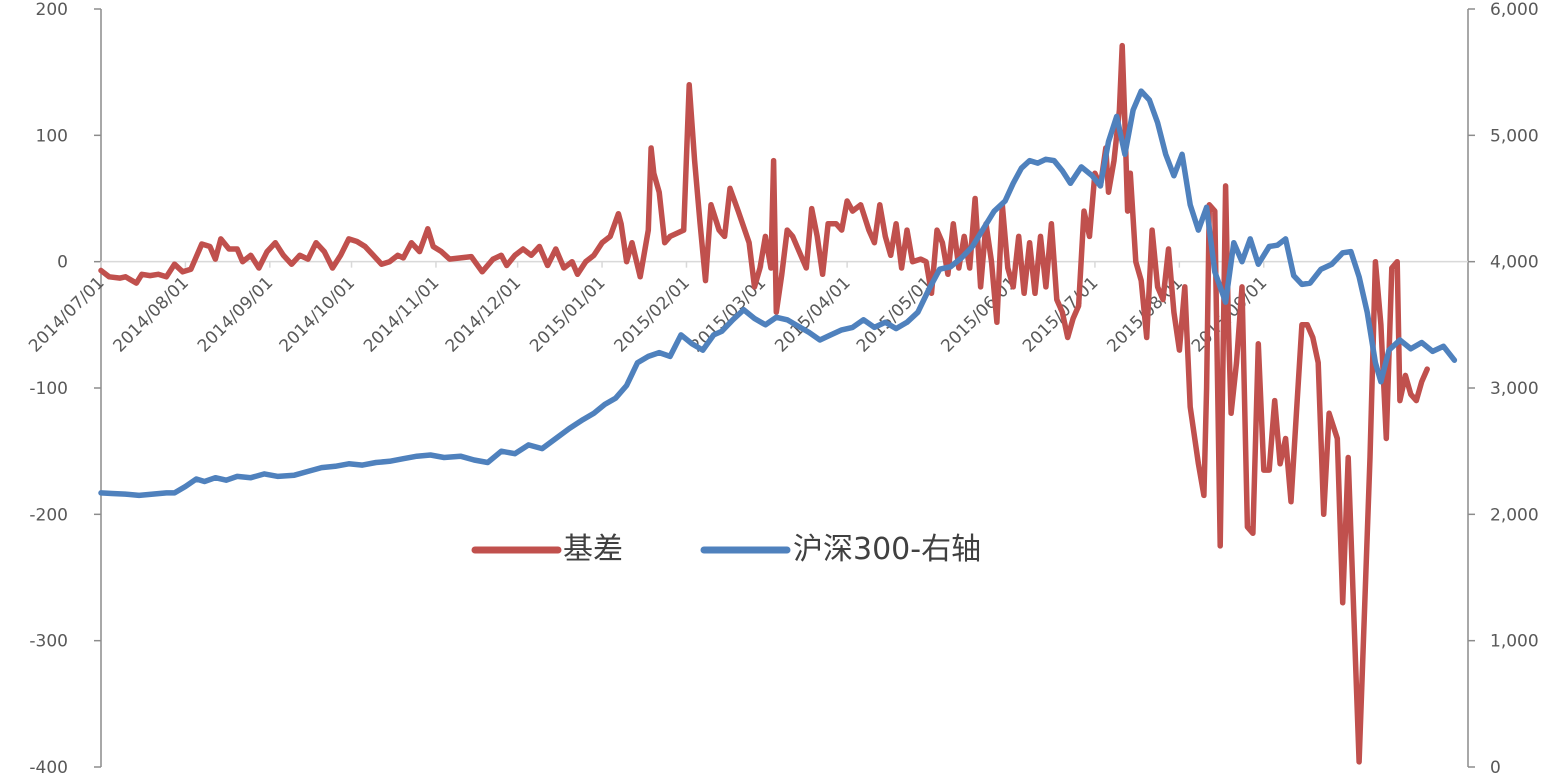  What do you see at coordinates (887, 549) in the screenshot?
I see `legend-label: 沪深300-右轴` at bounding box center [887, 549].